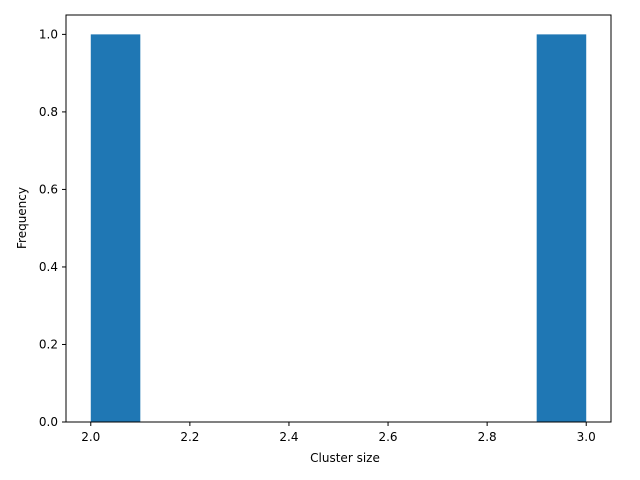  Describe the element at coordinates (90, 437) in the screenshot. I see `x-tick-label: 2.0` at that location.